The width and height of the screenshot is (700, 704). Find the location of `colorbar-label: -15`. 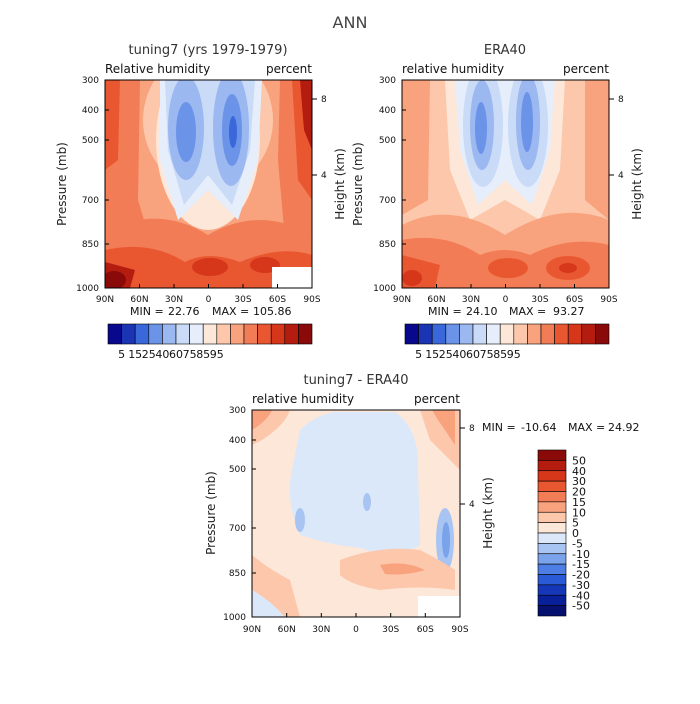

colorbar-label: -15 is located at coordinates (581, 564).